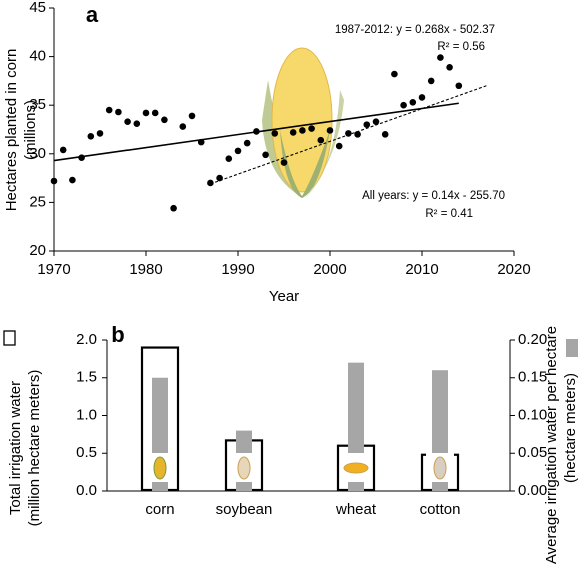  I want to click on y-tick-label: 0.5, so click(86, 452).